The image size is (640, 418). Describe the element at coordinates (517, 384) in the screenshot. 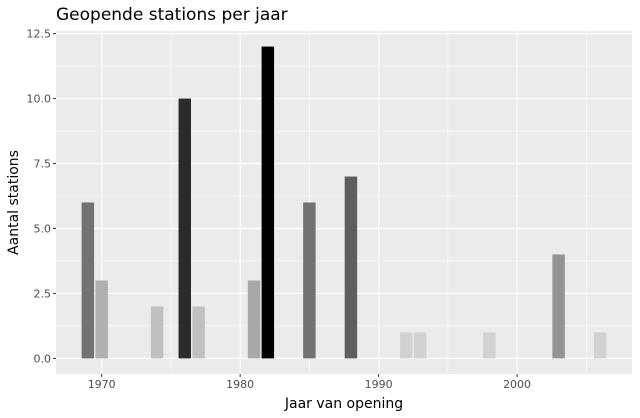

I see `x-tick-label: 2000` at that location.